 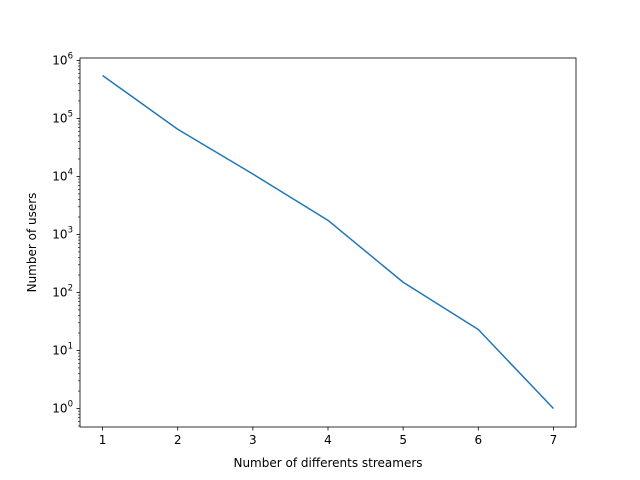 What do you see at coordinates (554, 440) in the screenshot?
I see `x-tick-label: 7` at bounding box center [554, 440].